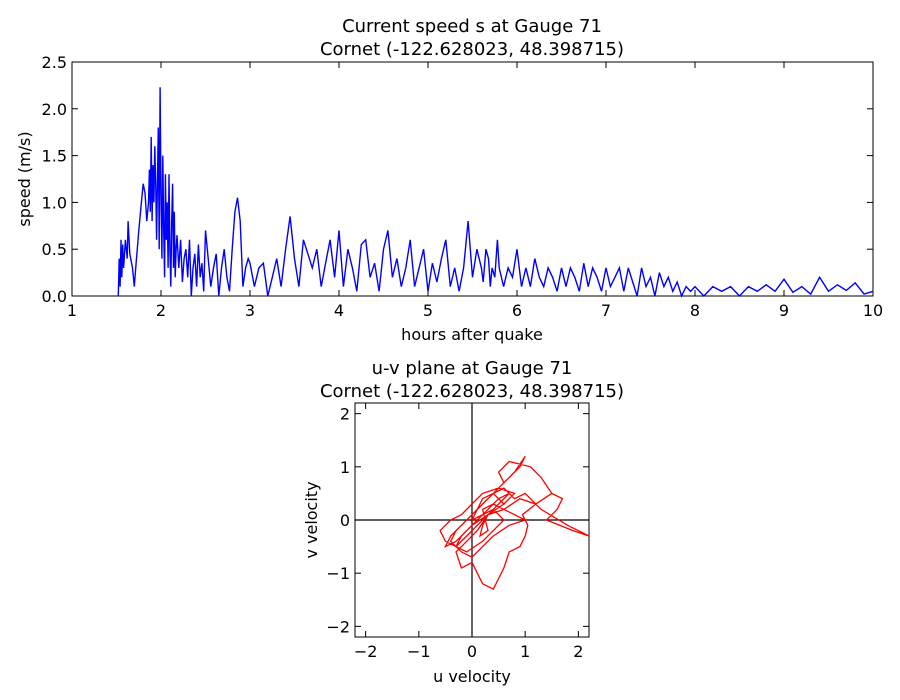 This screenshot has height=700, width=900. Describe the element at coordinates (339, 310) in the screenshot. I see `chart1-x-tick-label: 4` at that location.